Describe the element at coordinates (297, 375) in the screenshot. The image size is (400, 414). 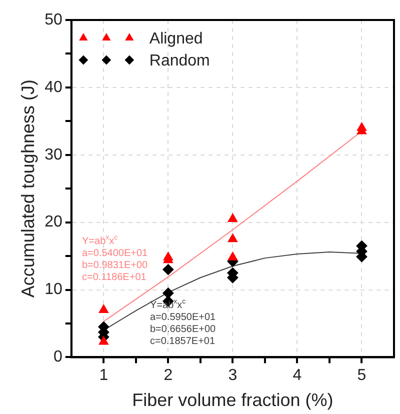
I see `x-tick-label: 4` at that location.